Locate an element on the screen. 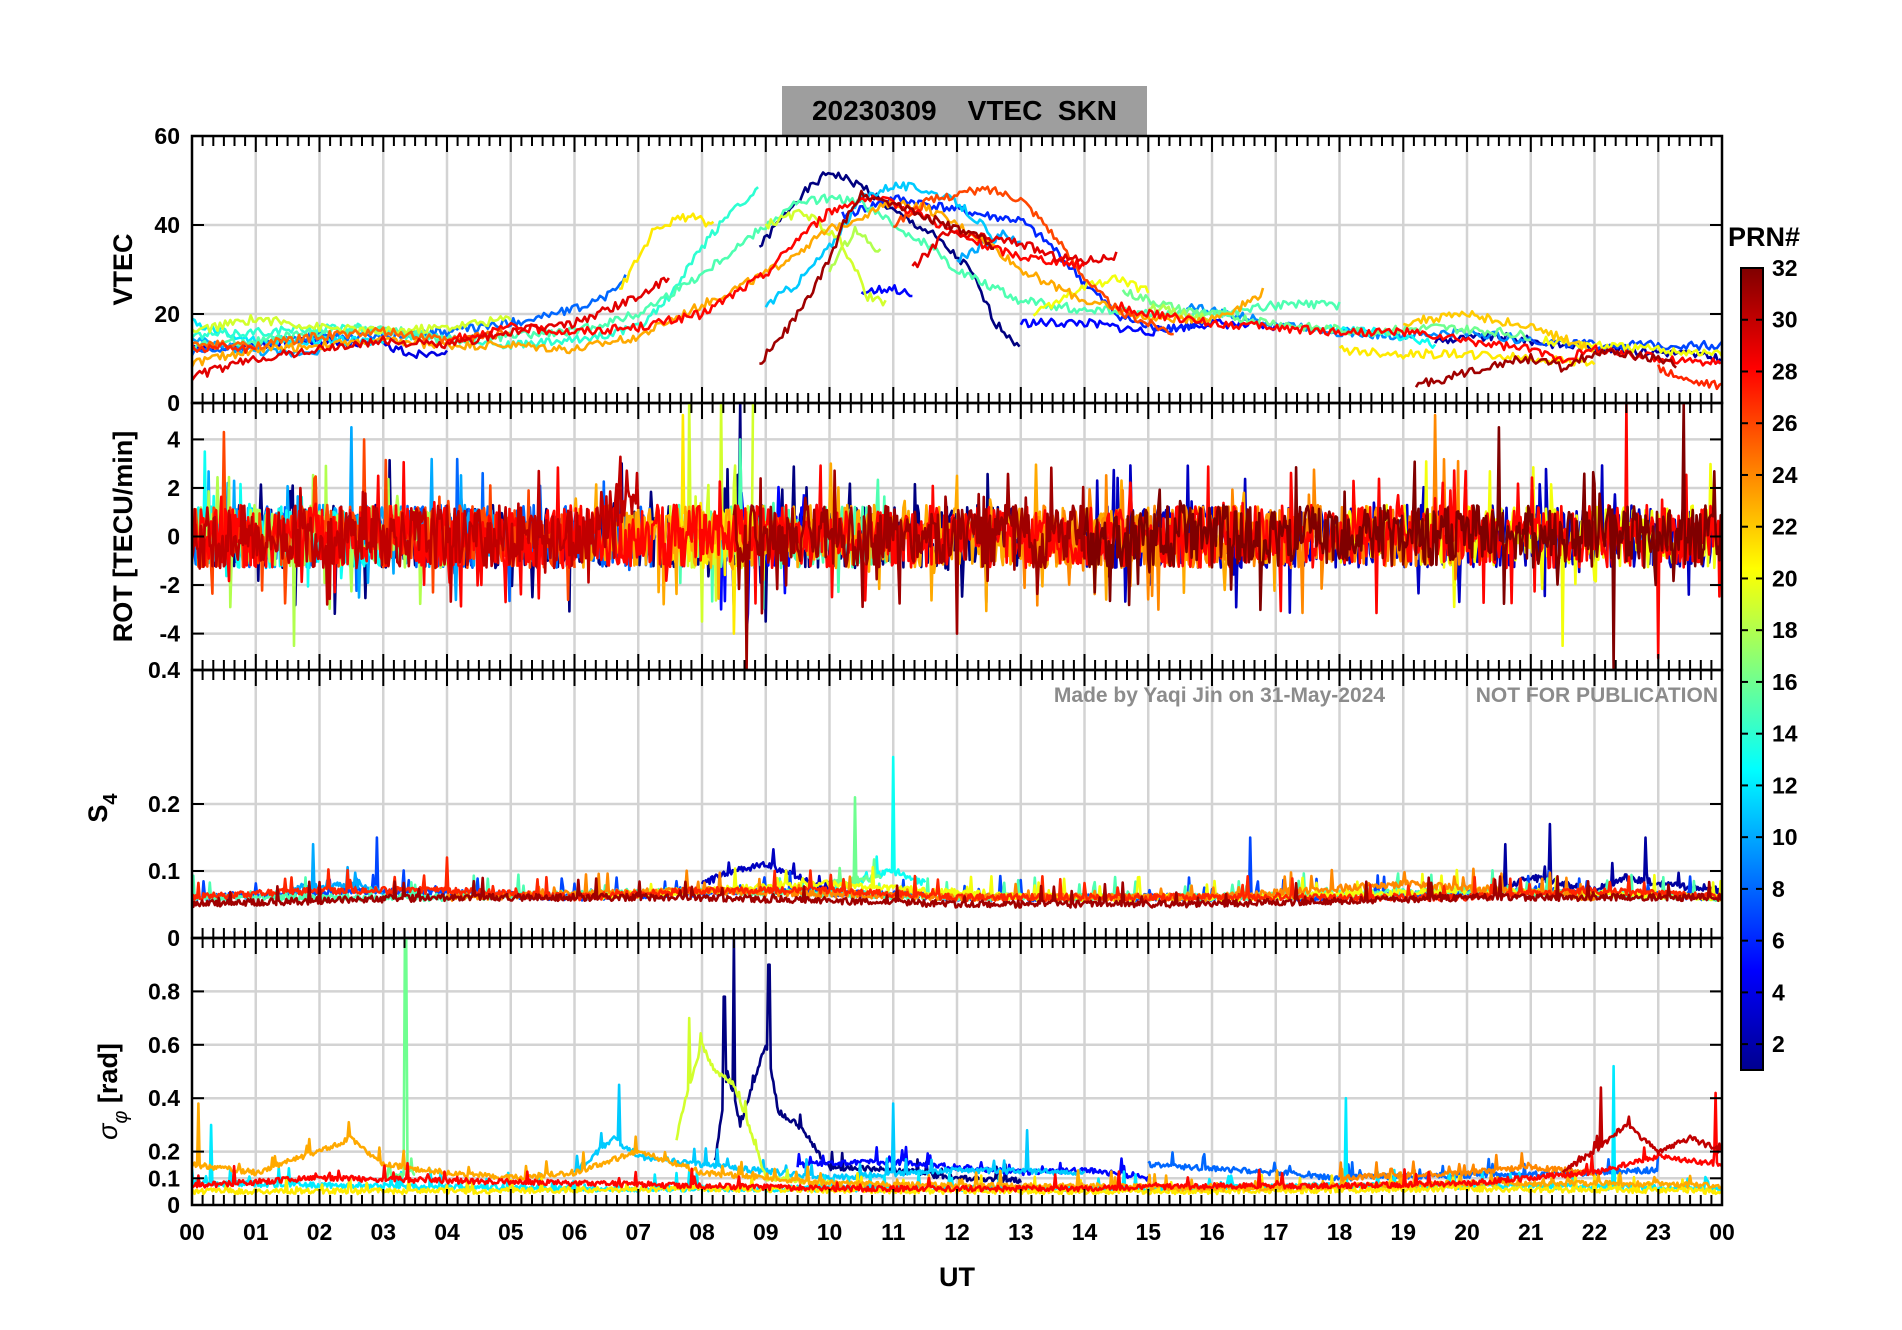 The image size is (1902, 1330). y-axis-label-vtec: VTEC is located at coordinates (123, 269).